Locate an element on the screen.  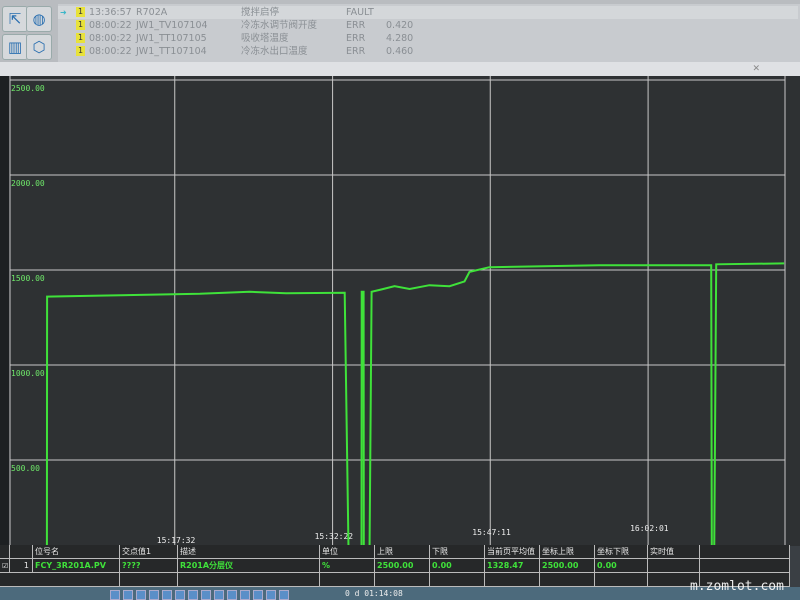
y-tick-label: 2000.00 is located at coordinates (28, 183).